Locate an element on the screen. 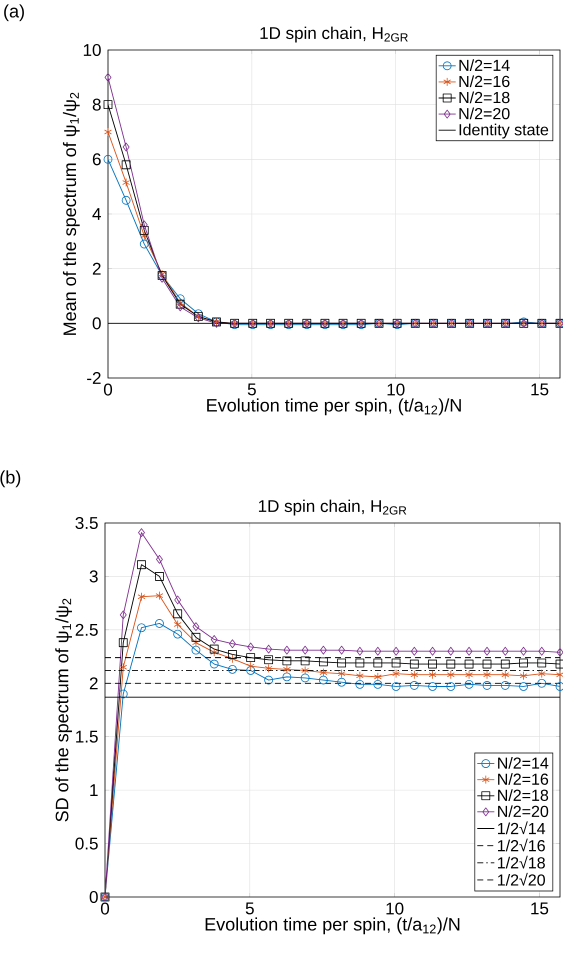  y-tick-label: 6 is located at coordinates (96, 159).